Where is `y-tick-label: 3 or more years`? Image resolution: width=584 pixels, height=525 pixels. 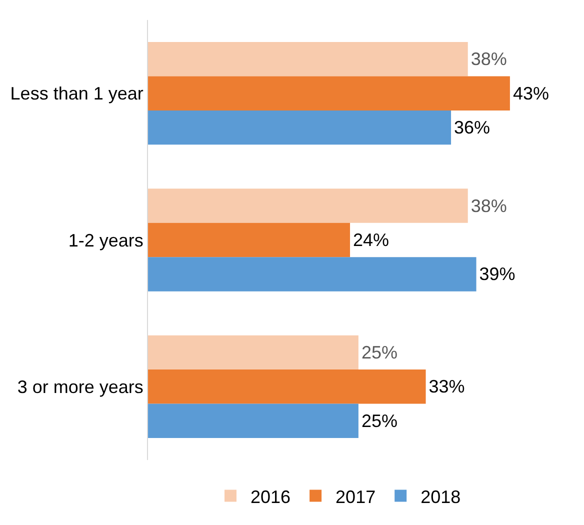
y-tick-label: 3 or more years is located at coordinates (80, 386).